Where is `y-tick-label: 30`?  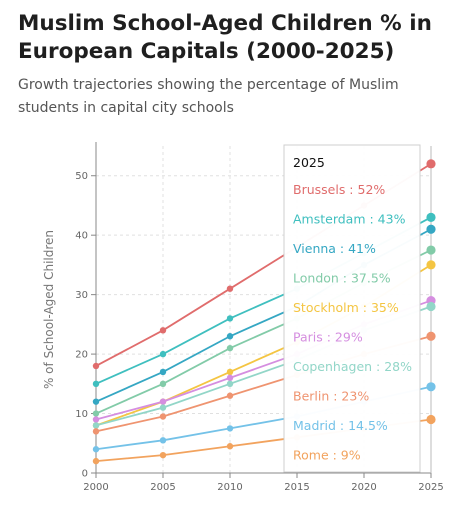
y-tick-label: 30 is located at coordinates (81, 295).